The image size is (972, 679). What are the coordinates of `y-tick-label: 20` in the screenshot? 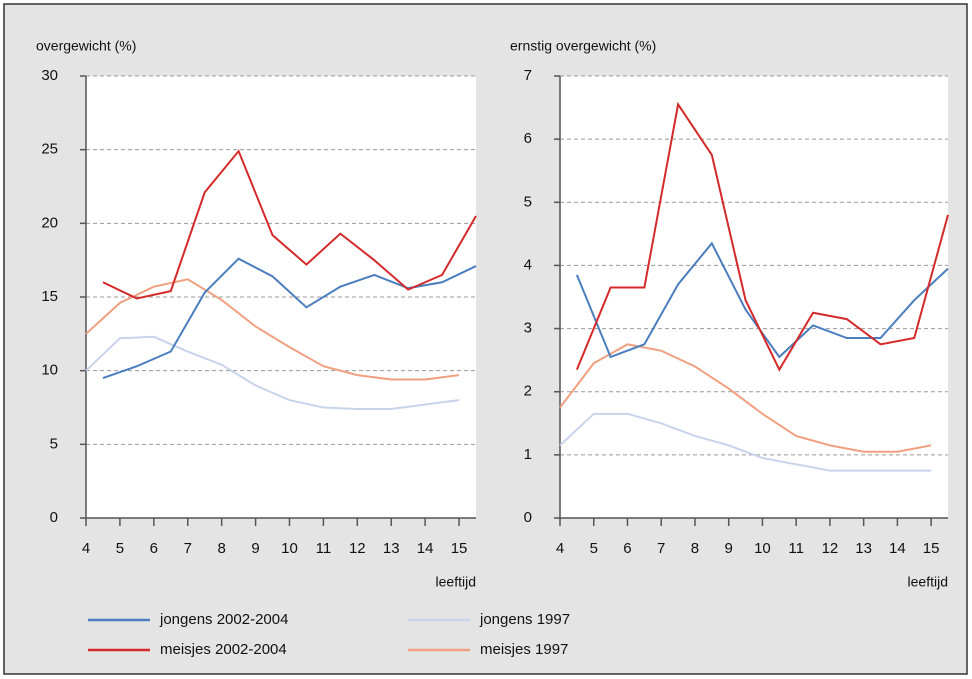 It's located at (49, 222).